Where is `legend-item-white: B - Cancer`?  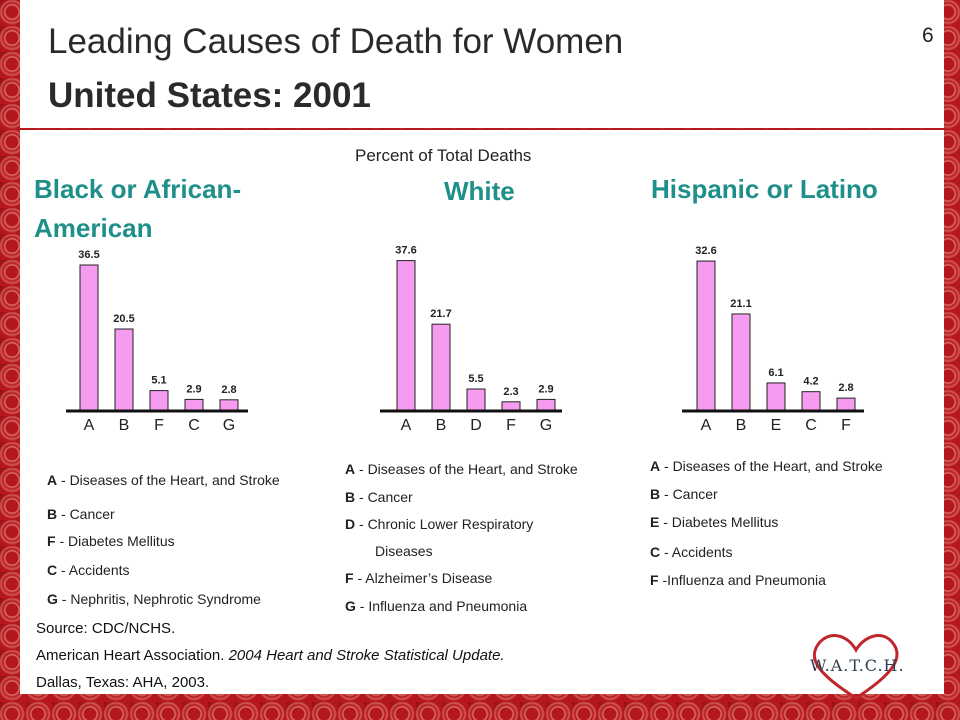
legend-item-white: B - Cancer is located at coordinates (379, 497).